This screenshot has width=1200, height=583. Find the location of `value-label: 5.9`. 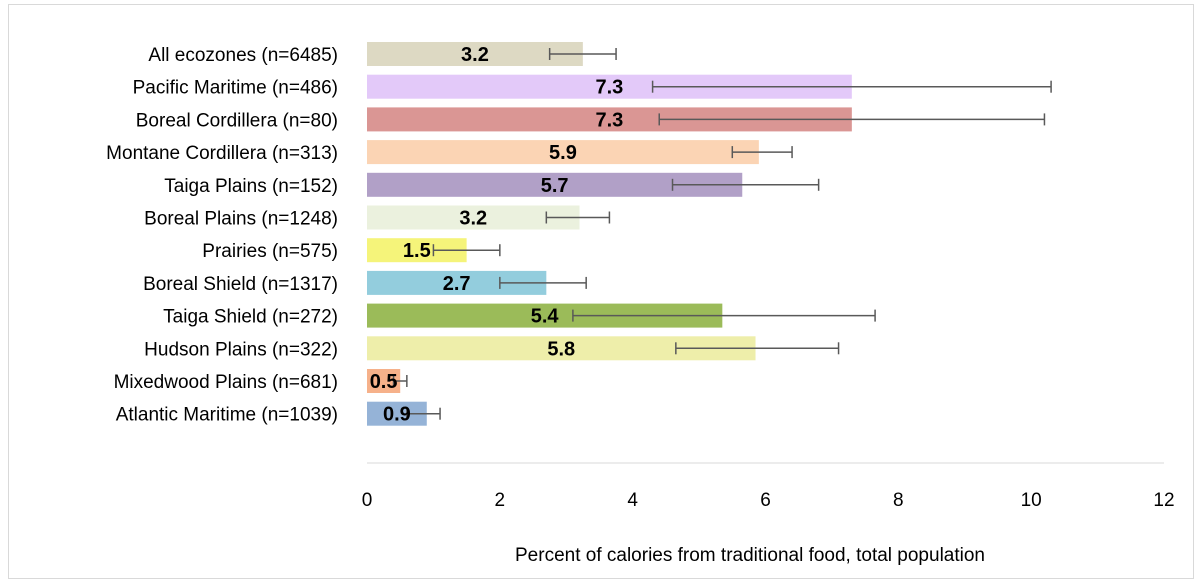

value-label: 5.9 is located at coordinates (563, 153).